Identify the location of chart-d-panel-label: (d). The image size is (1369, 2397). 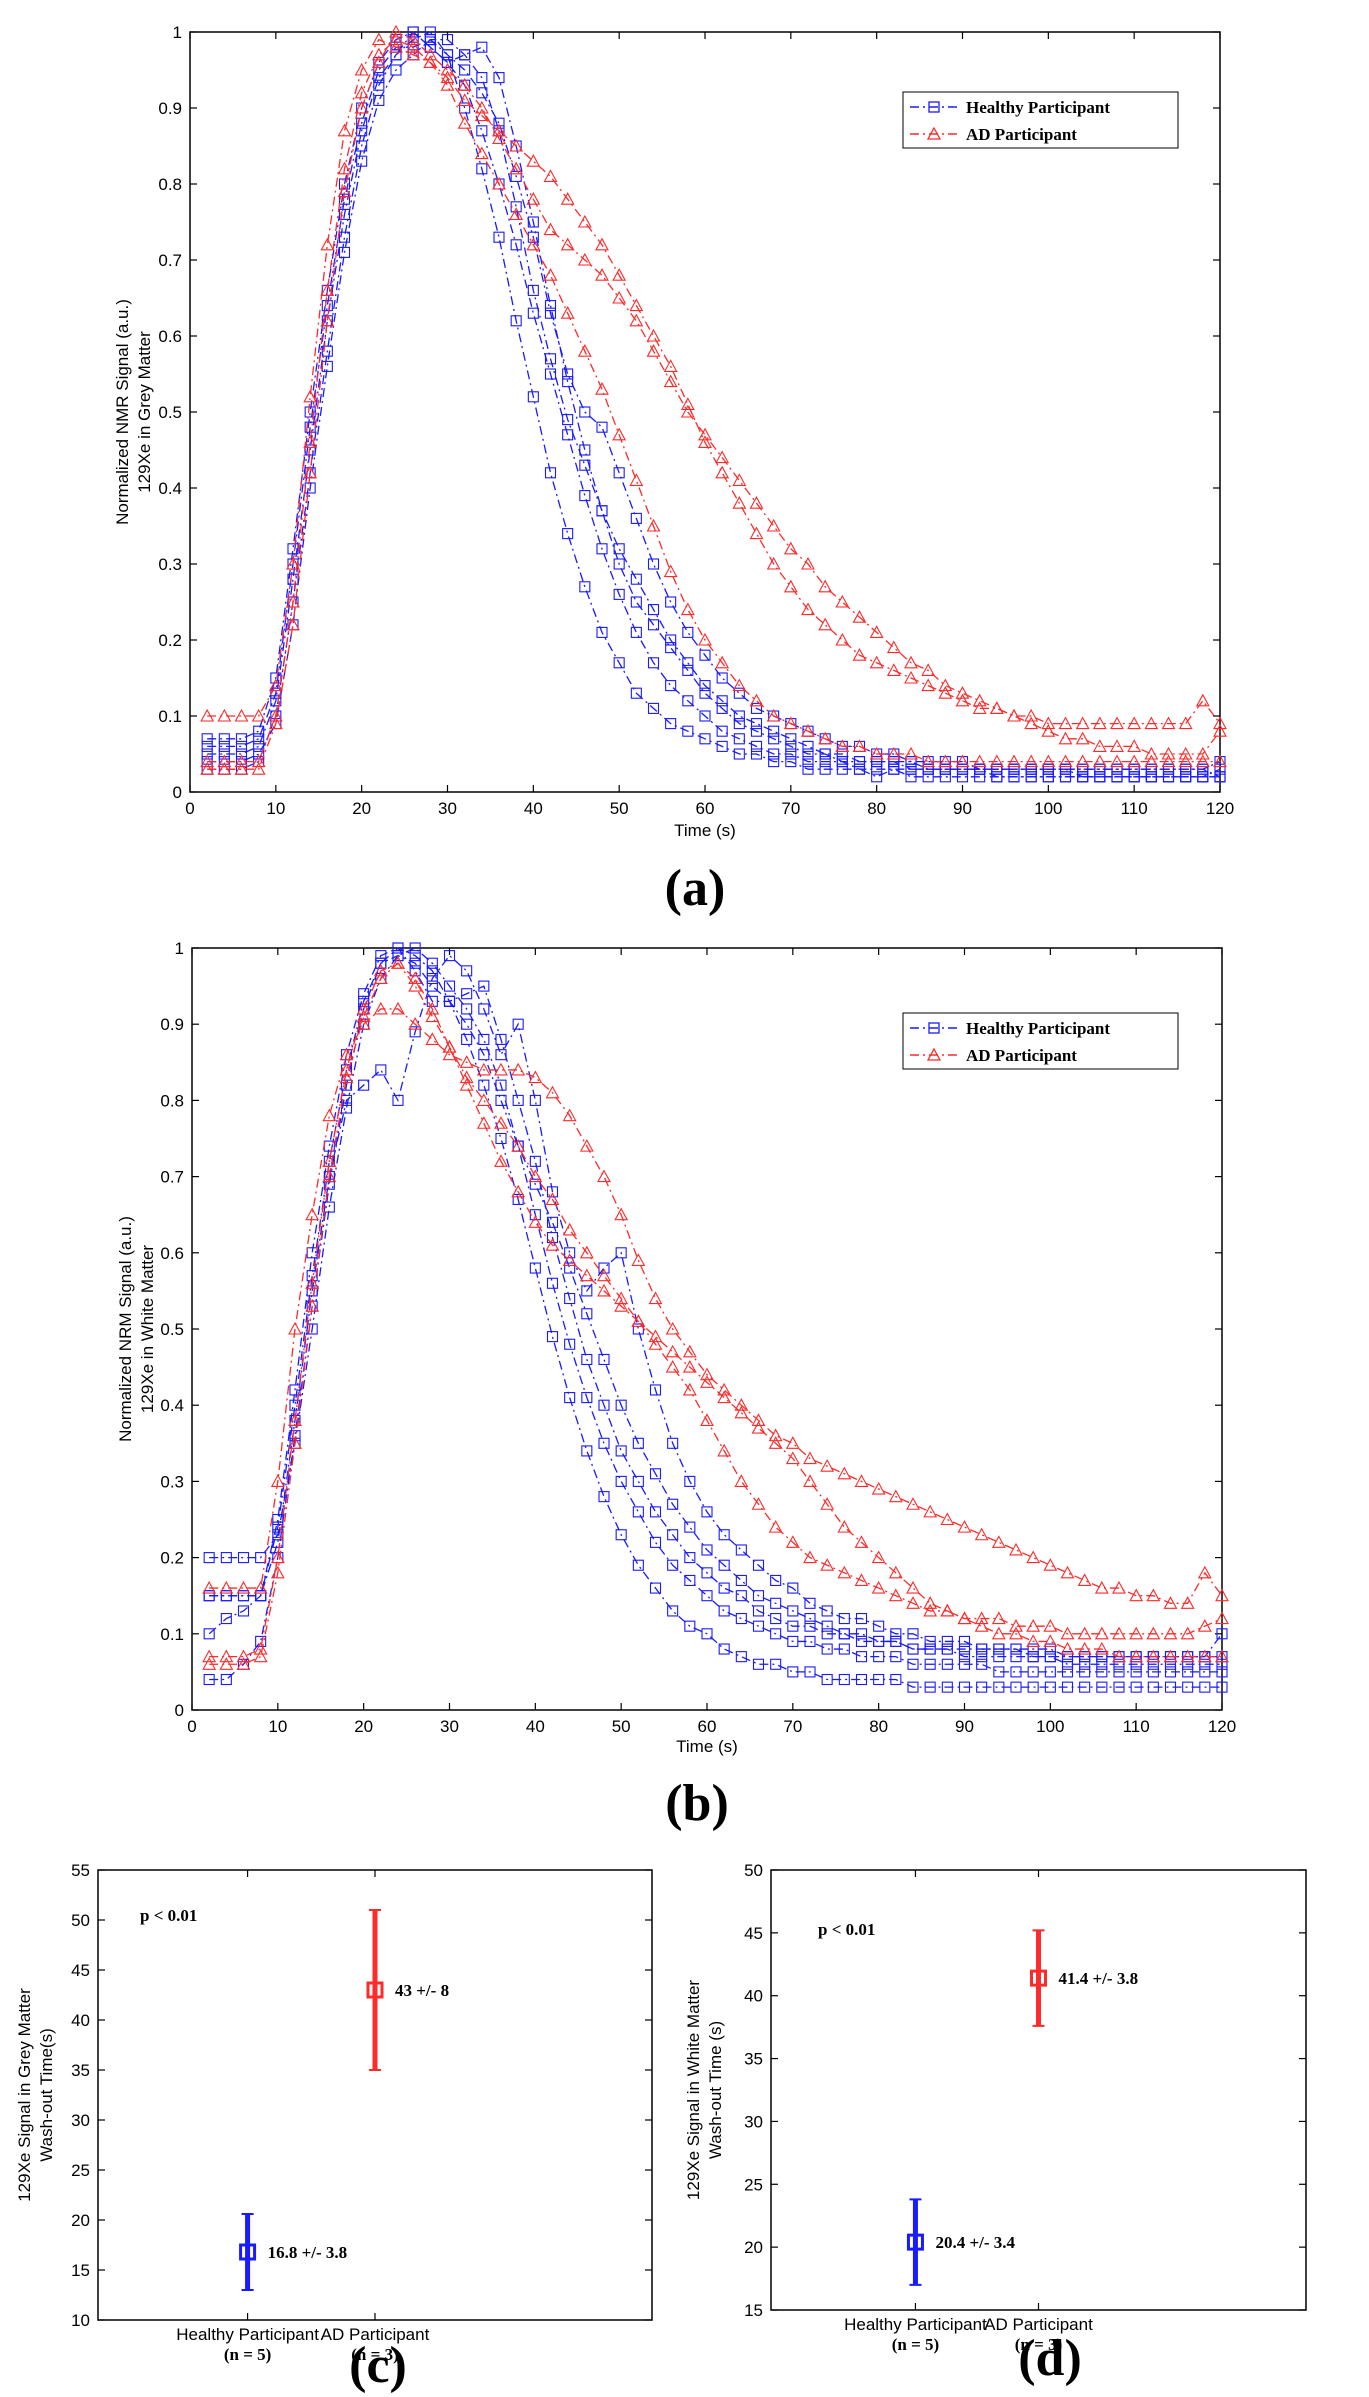
(1050, 2358).